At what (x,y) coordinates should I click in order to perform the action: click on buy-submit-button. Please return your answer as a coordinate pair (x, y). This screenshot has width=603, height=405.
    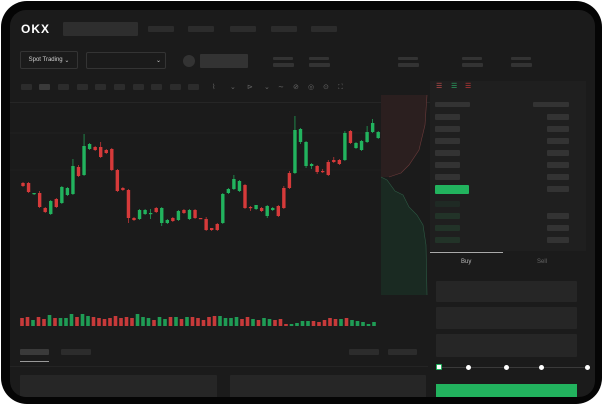
    Looking at the image, I should click on (506, 390).